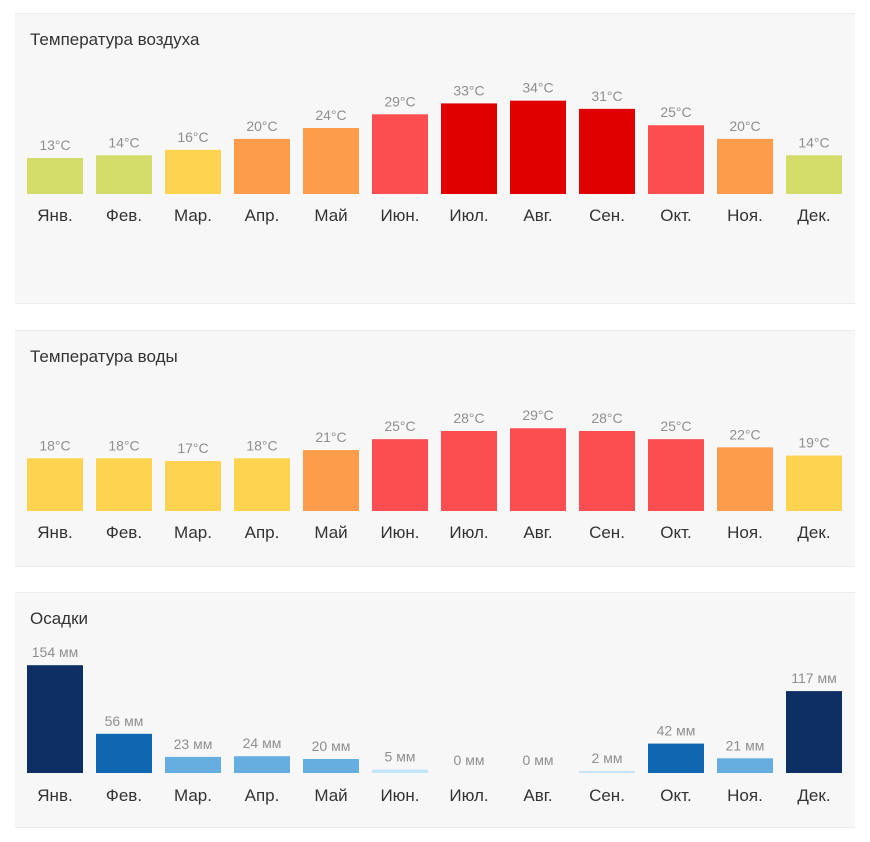 This screenshot has width=870, height=842. Describe the element at coordinates (192, 448) in the screenshot. I see `water-temp-value-label-2: 17°C` at that location.